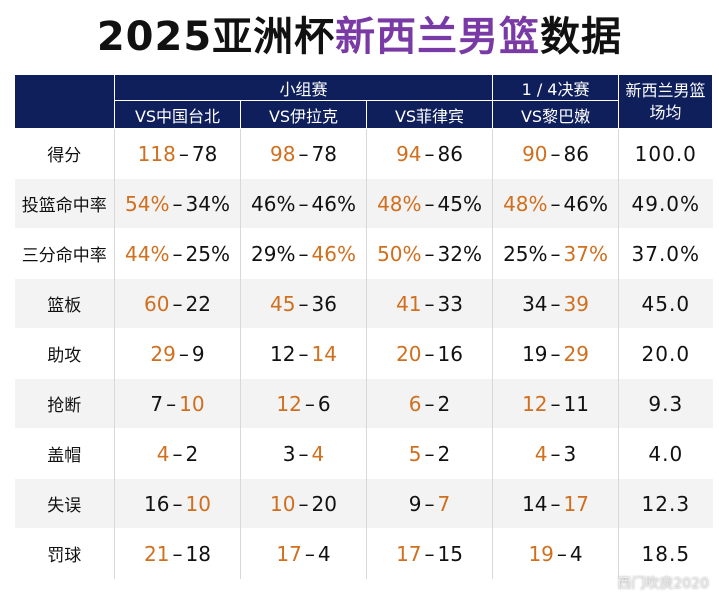 This screenshot has width=719, height=601. I want to click on score-cell: 9–7, so click(429, 503).